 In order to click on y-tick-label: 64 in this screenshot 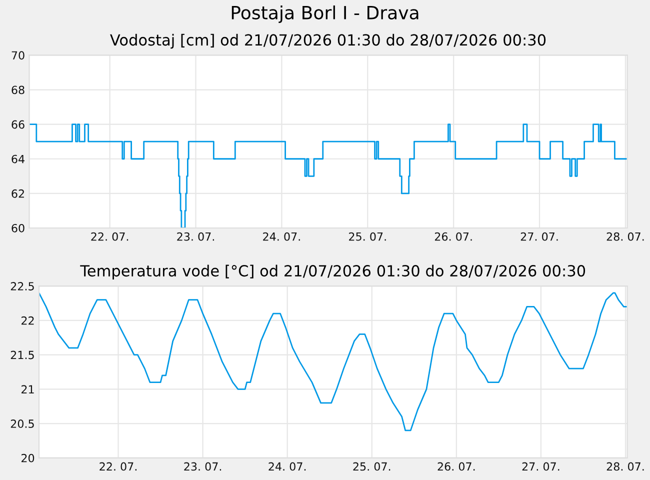, I will do `click(18, 159)`.